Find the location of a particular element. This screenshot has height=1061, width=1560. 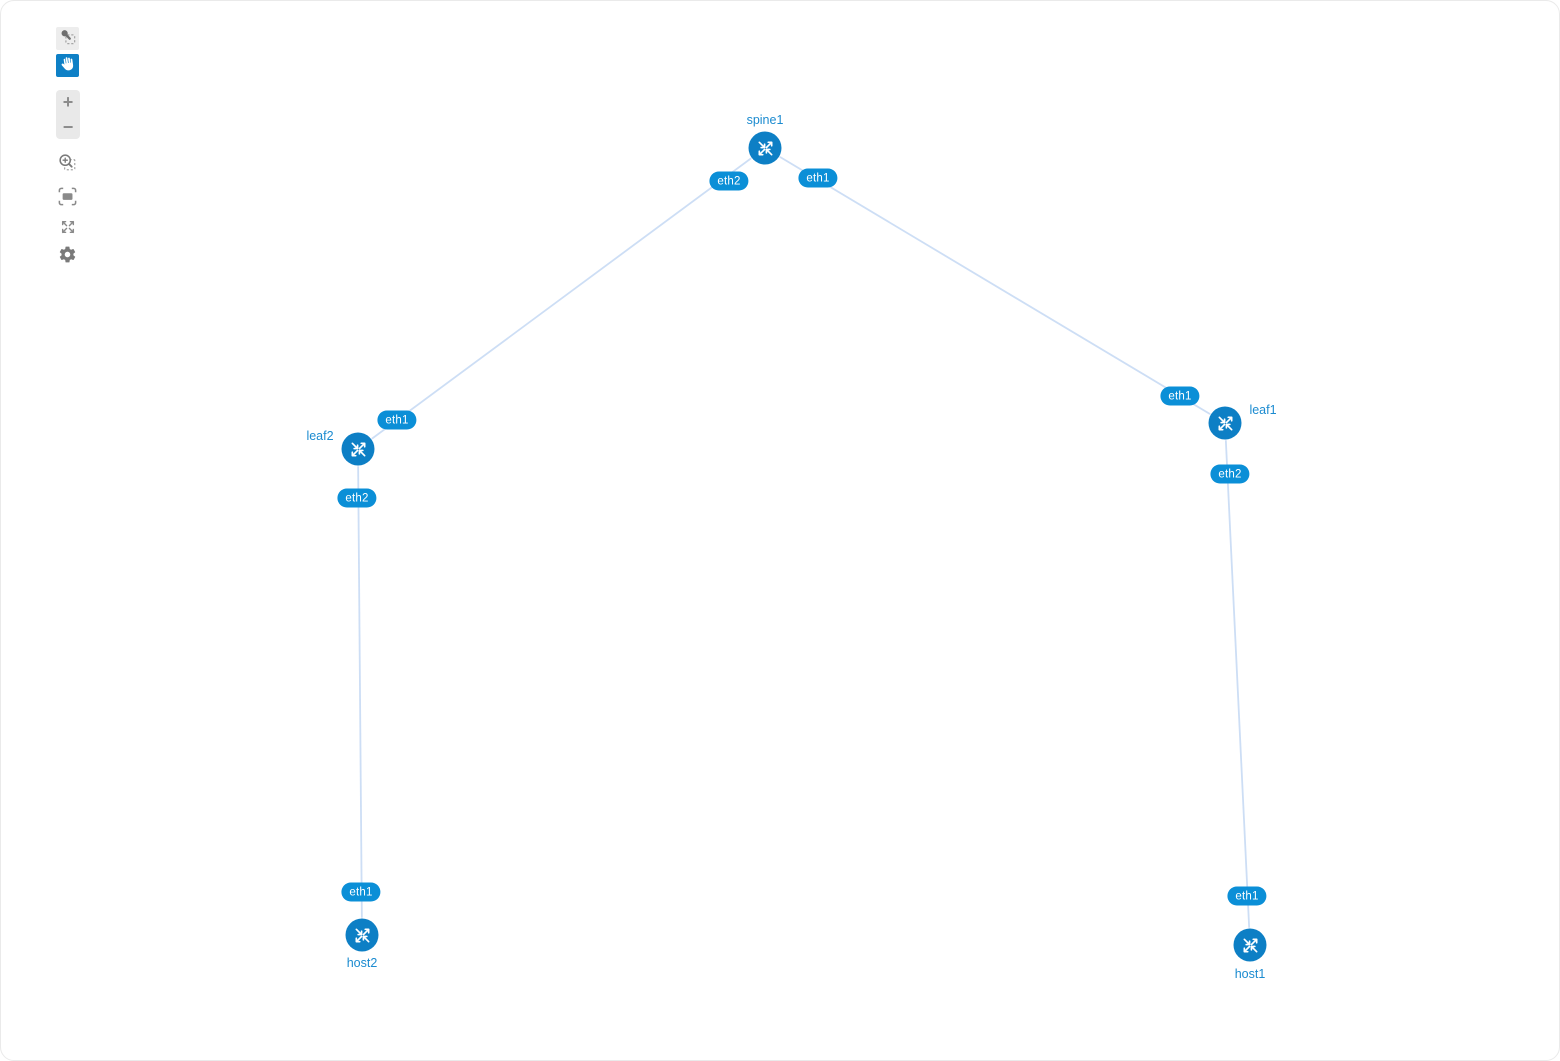

interface-badge-host1-eth1: eth1 is located at coordinates (1247, 896).